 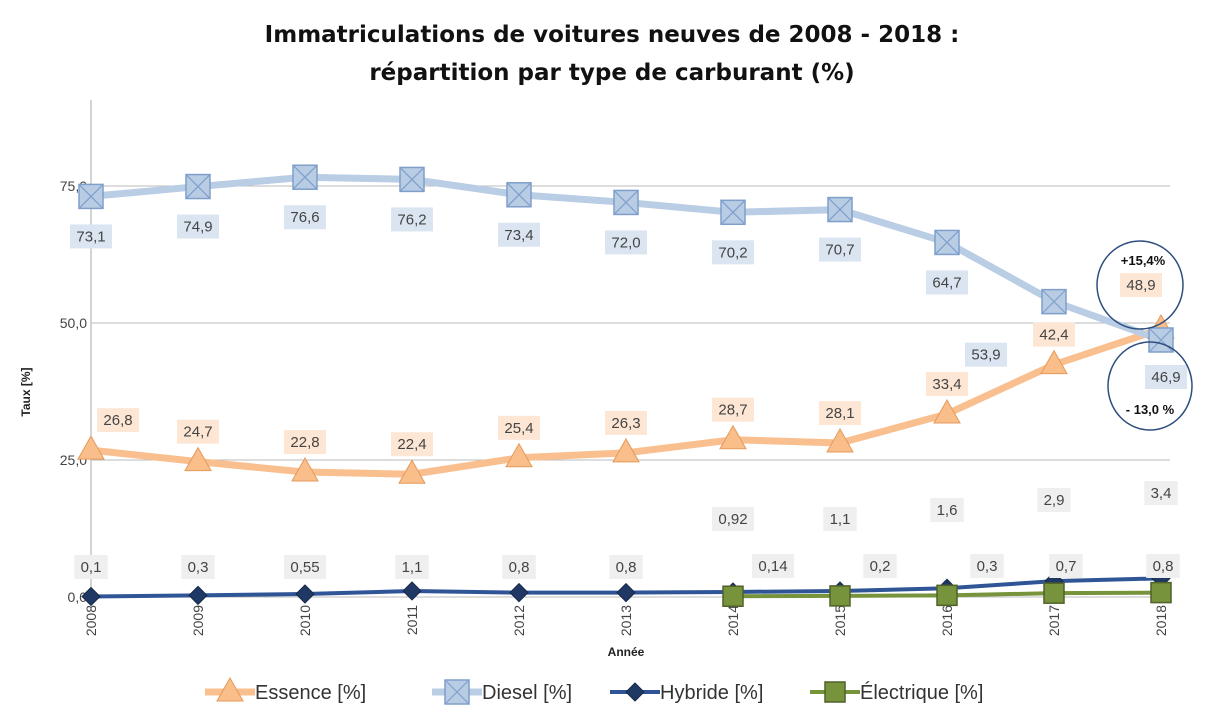 I want to click on data-label: 73,1, so click(x=90, y=236).